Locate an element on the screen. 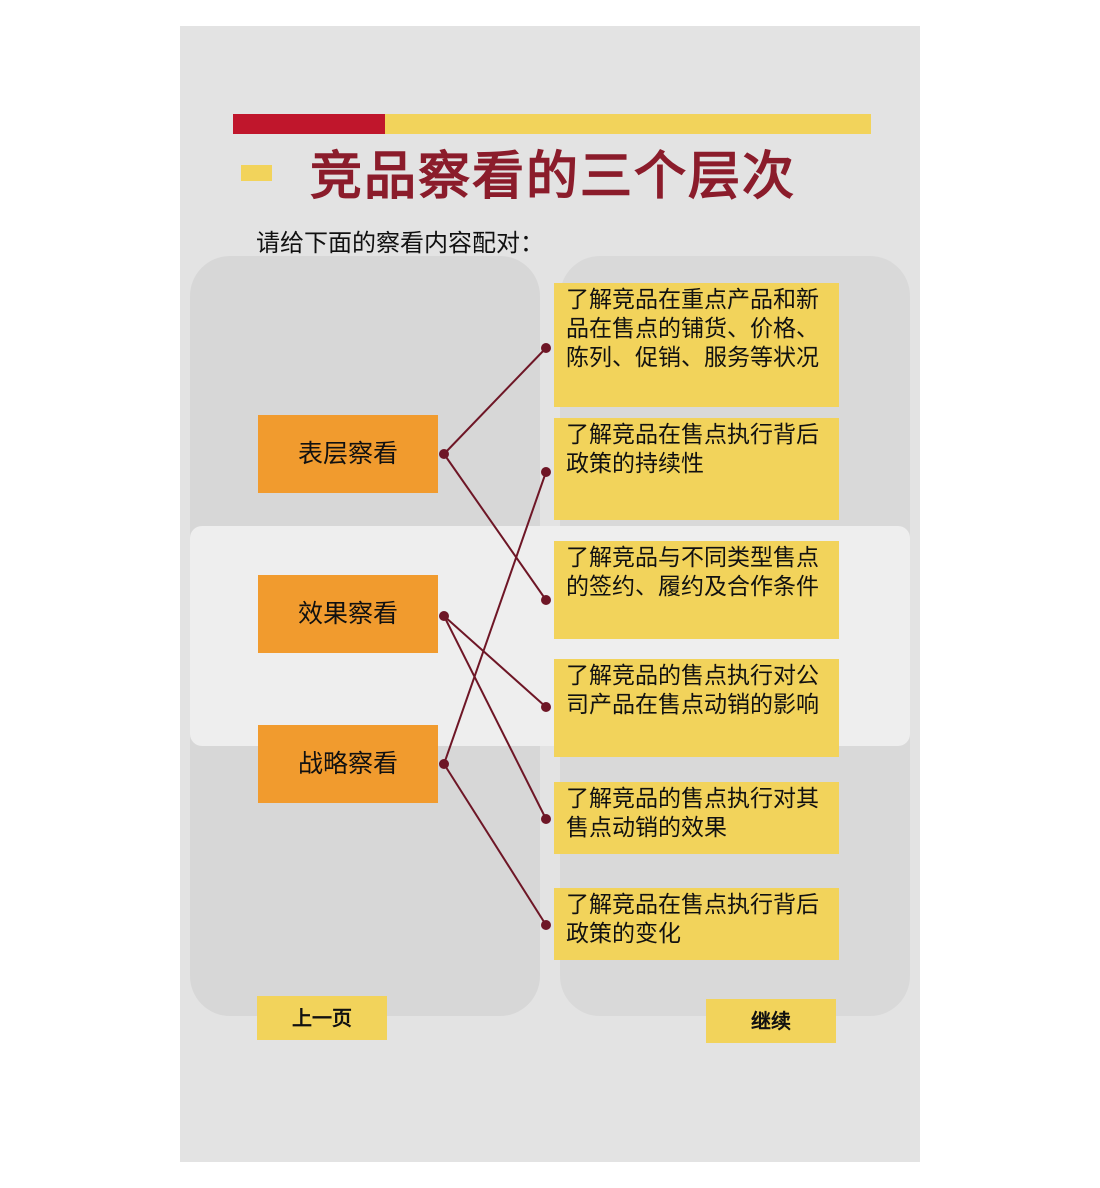 The width and height of the screenshot is (1100, 1188). item-text: 了解竞品在售点执行背后政策的变化 is located at coordinates (692, 919).